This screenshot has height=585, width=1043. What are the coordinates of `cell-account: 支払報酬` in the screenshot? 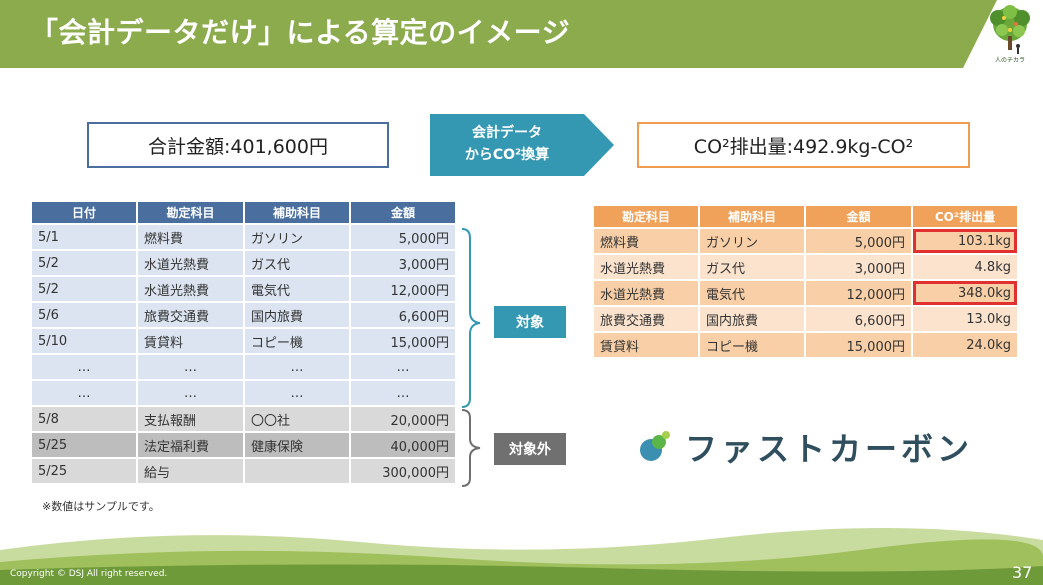 It's located at (190, 419).